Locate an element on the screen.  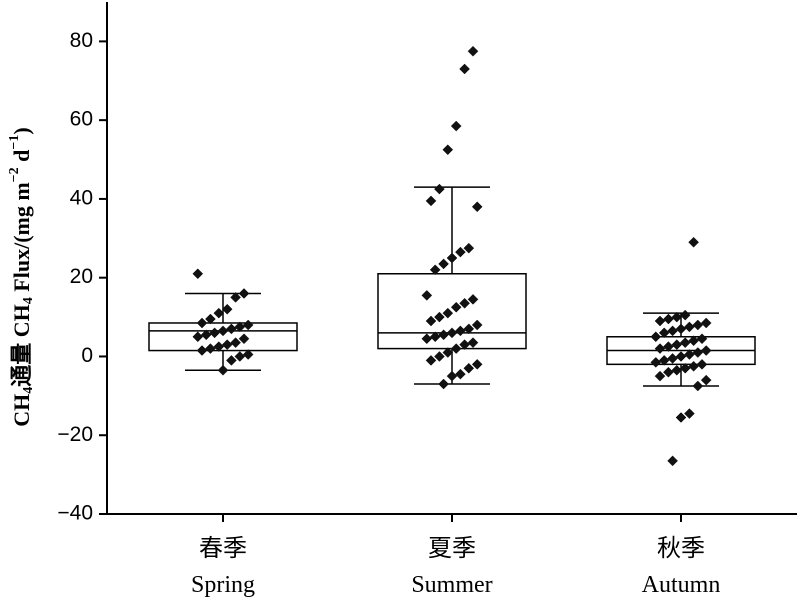
x-tick-label-cn: 秋季 is located at coordinates (681, 548).